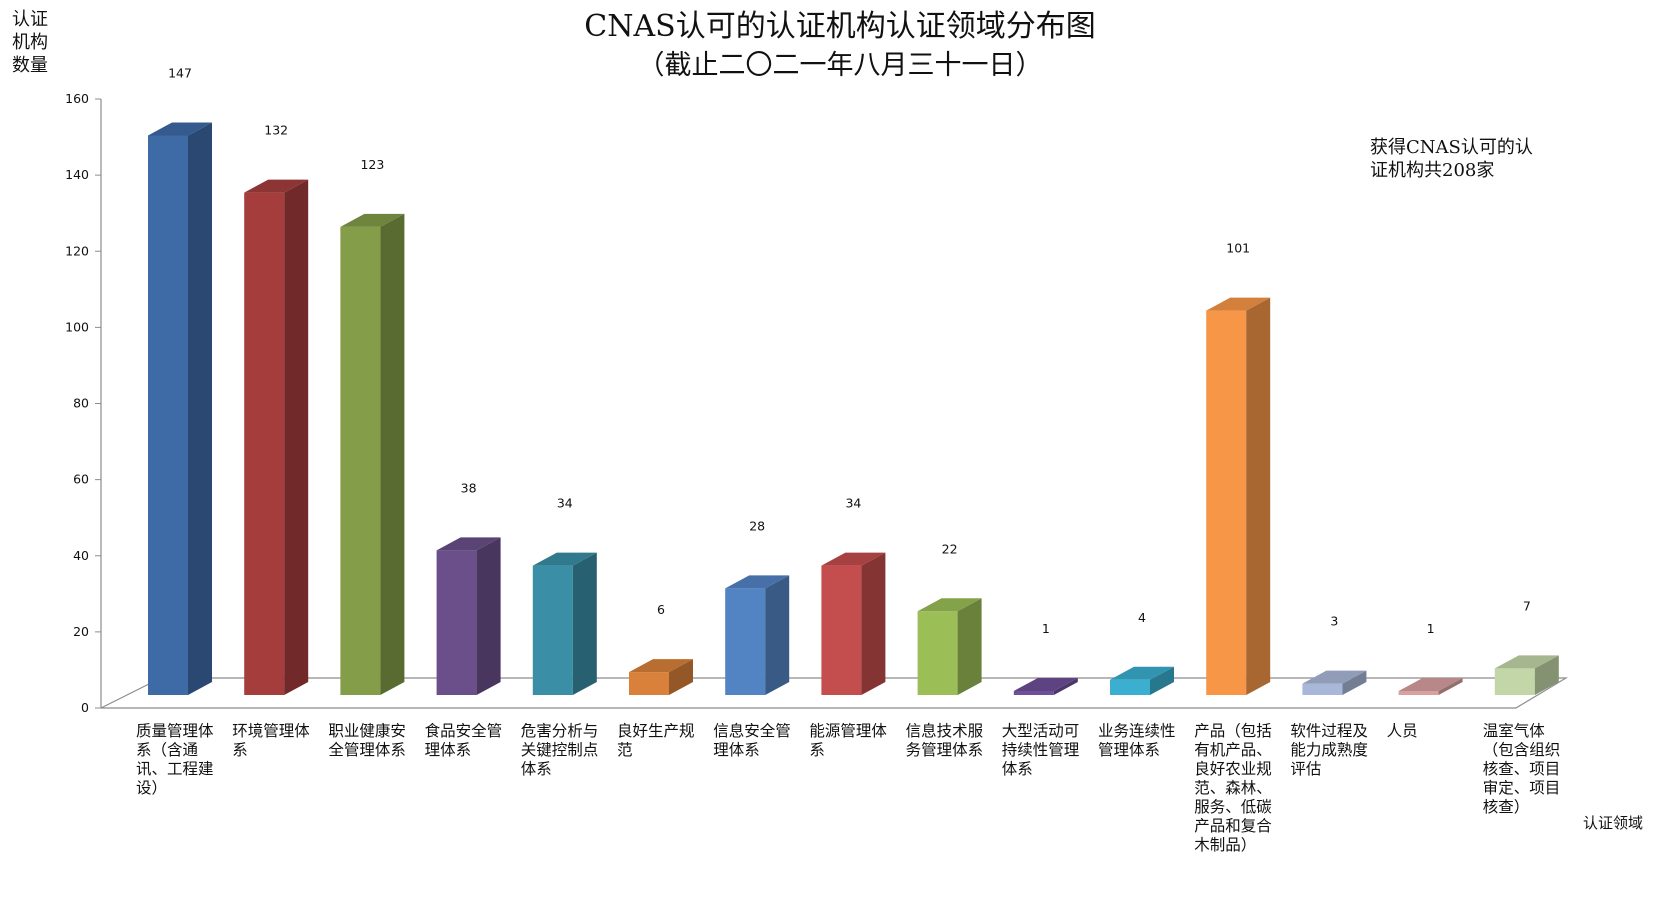 This screenshot has height=922, width=1659. What do you see at coordinates (77, 174) in the screenshot?
I see `y-tick-label: 140` at bounding box center [77, 174].